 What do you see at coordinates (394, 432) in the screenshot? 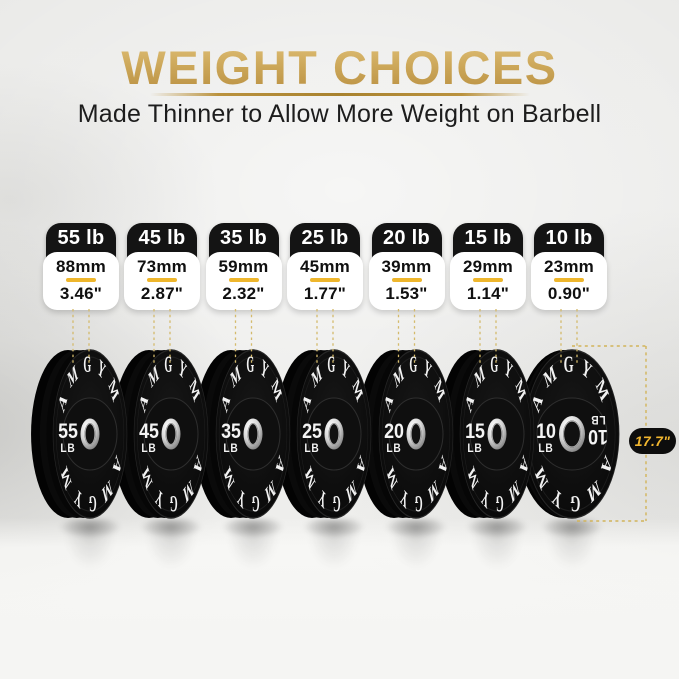
I see `plate-weight-number: 20` at bounding box center [394, 432].